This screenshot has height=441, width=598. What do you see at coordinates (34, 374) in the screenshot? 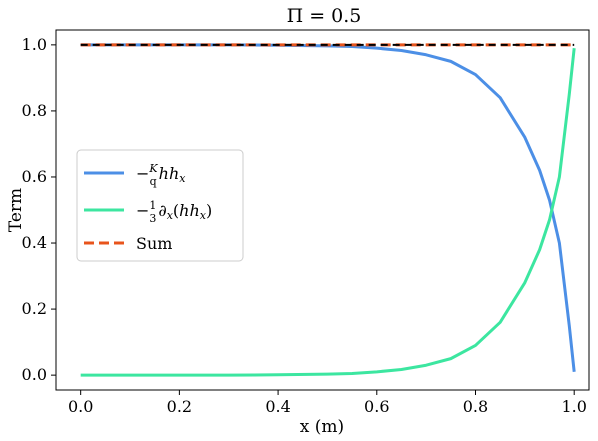
I see `y-tick-label: 0.0` at bounding box center [34, 374].